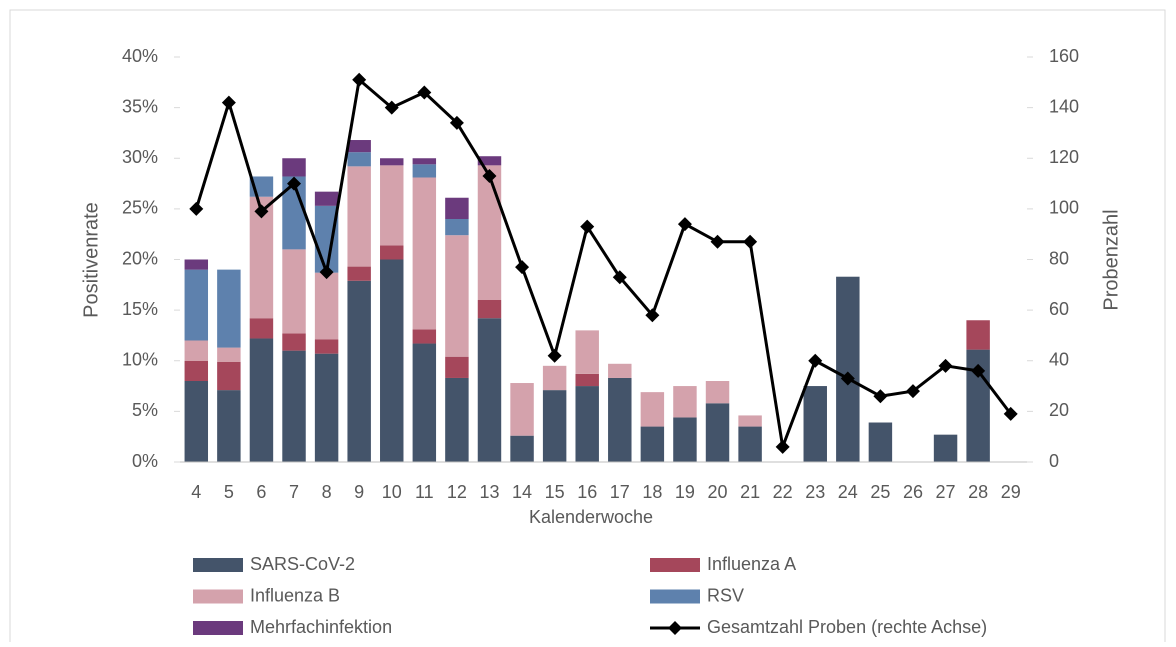 The image size is (1176, 647). Describe the element at coordinates (140, 258) in the screenshot. I see `y-tick-label: 20%` at that location.